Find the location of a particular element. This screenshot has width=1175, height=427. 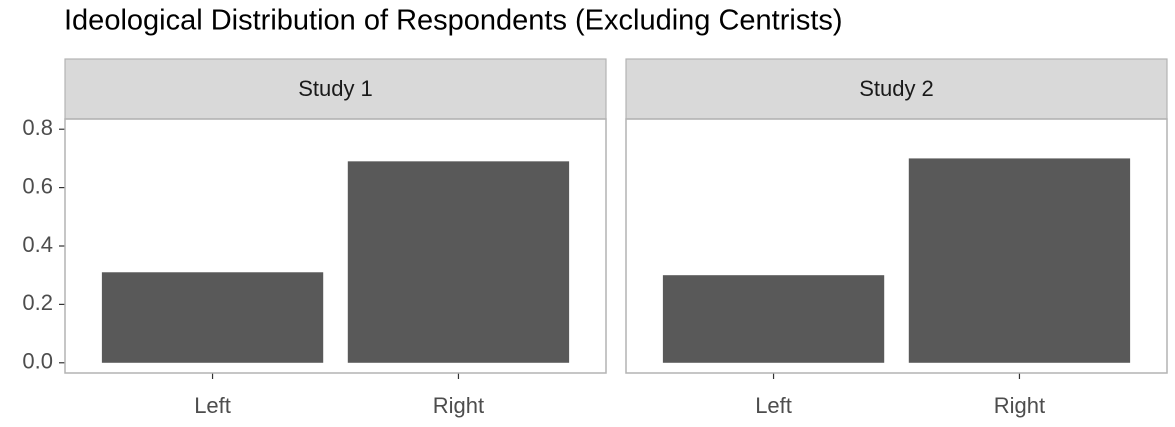

y-tick-label: 0.8 is located at coordinates (37, 127).